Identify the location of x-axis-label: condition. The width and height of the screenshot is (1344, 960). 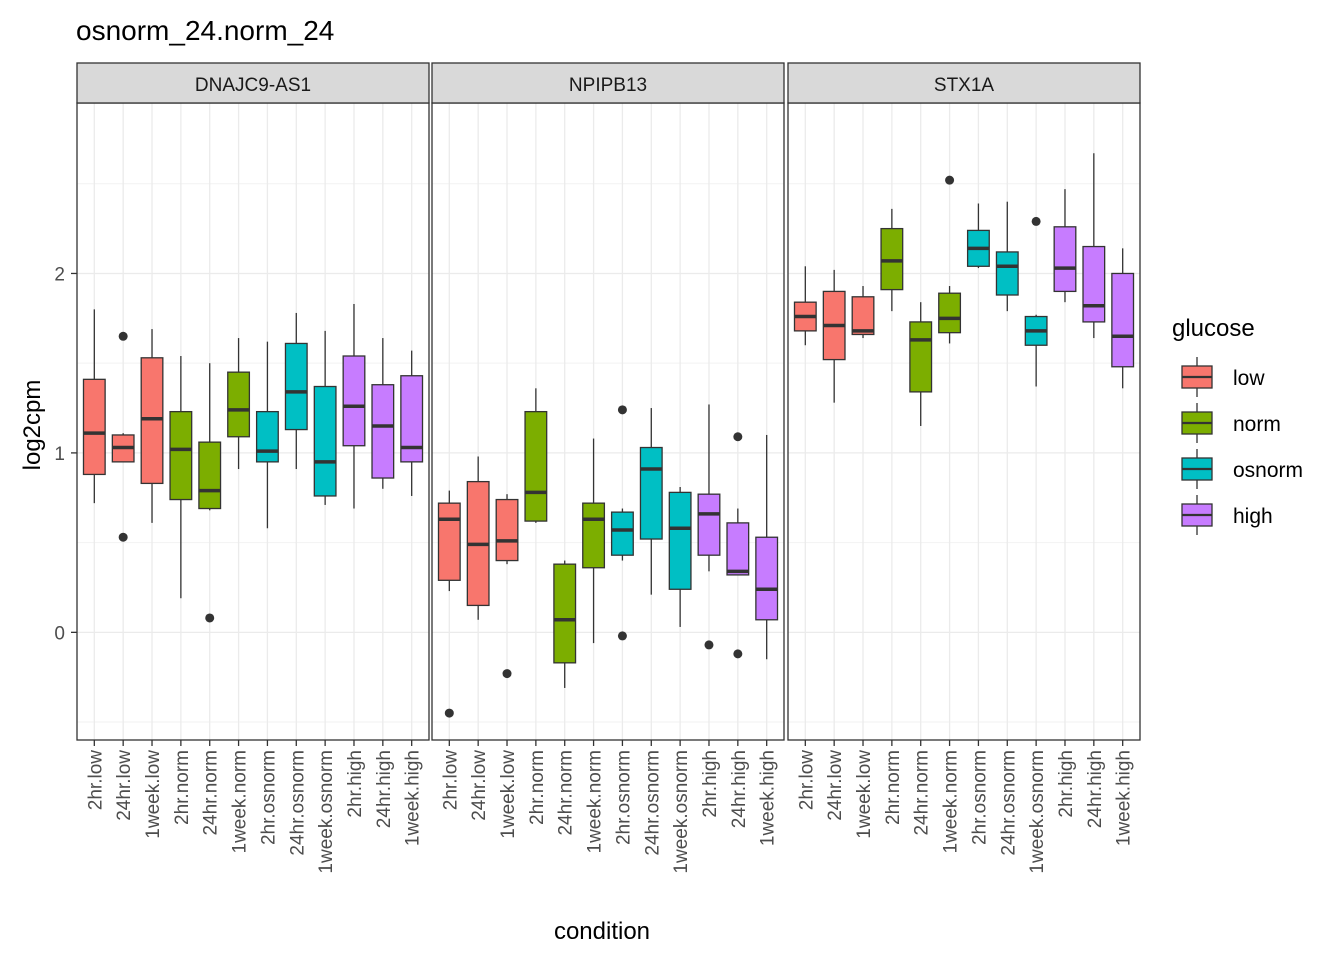
(602, 931).